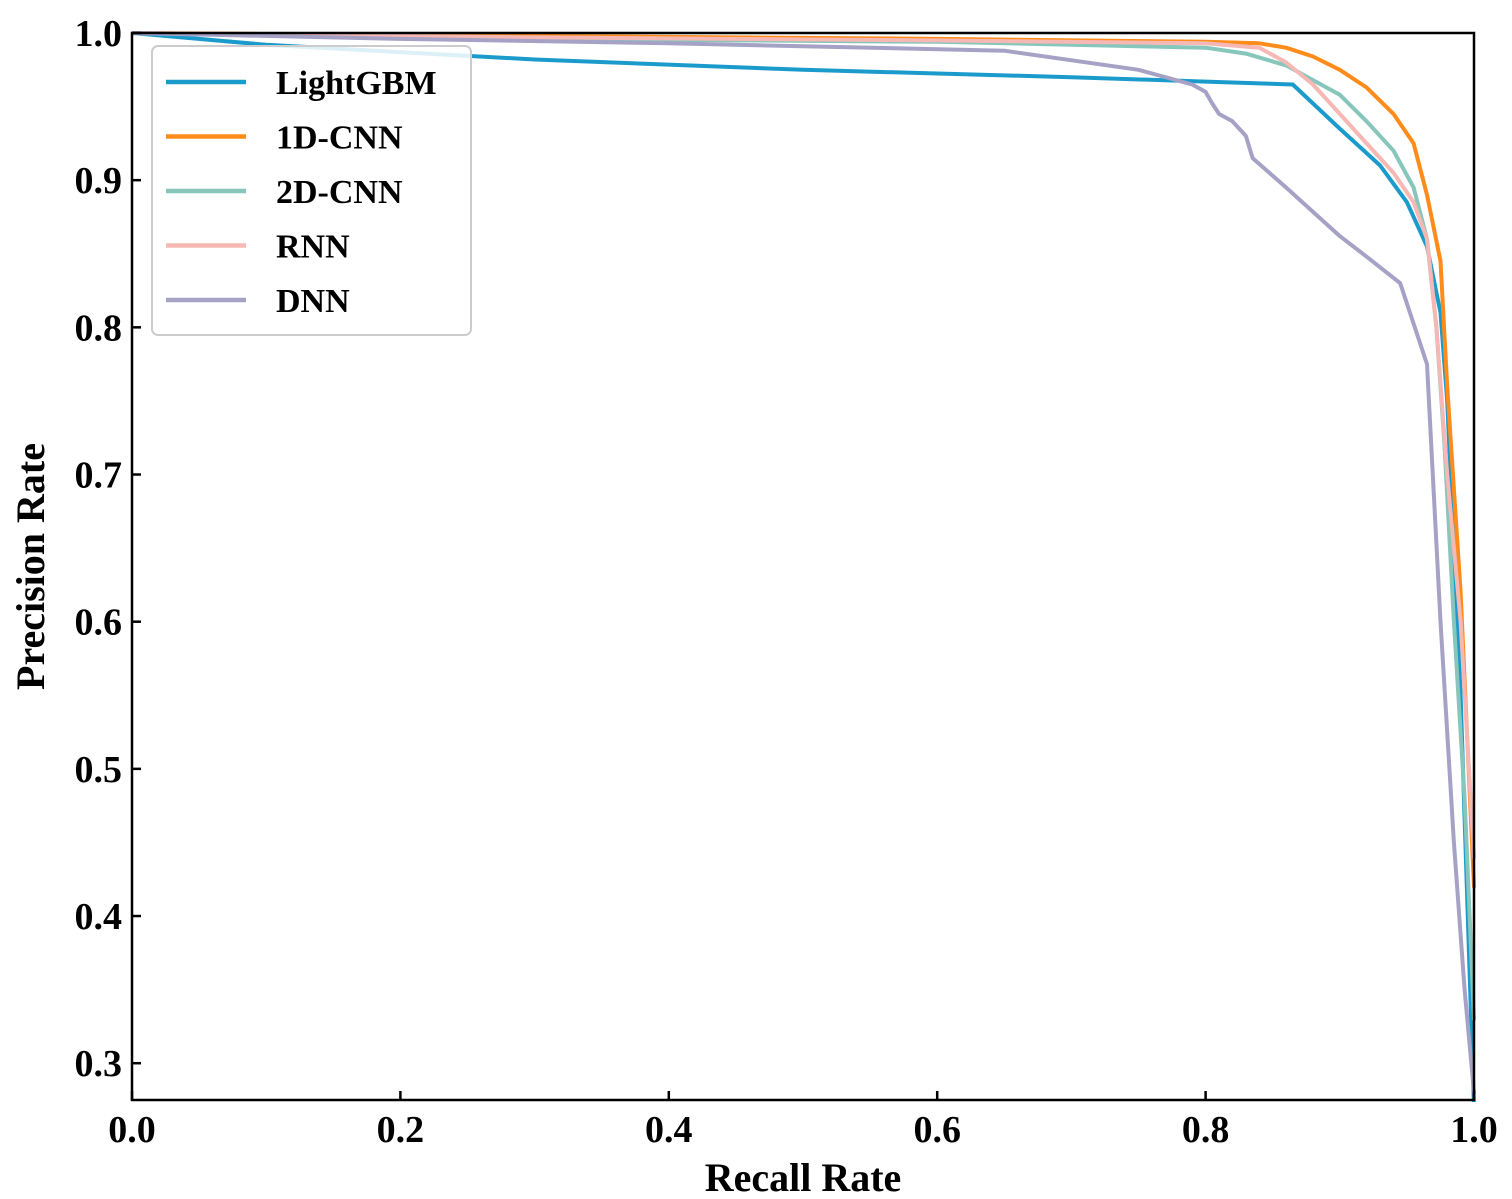 This screenshot has height=1199, width=1512. What do you see at coordinates (313, 247) in the screenshot?
I see `legend-label-rnn: RNN` at bounding box center [313, 247].